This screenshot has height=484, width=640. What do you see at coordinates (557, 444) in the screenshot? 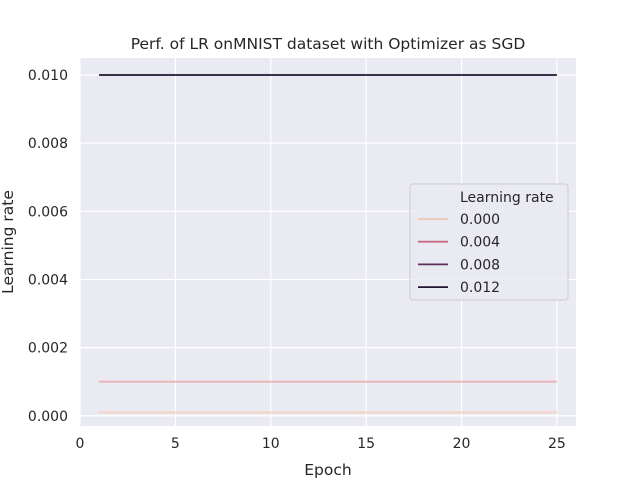
I see `x-tick-label: 25` at bounding box center [557, 444].